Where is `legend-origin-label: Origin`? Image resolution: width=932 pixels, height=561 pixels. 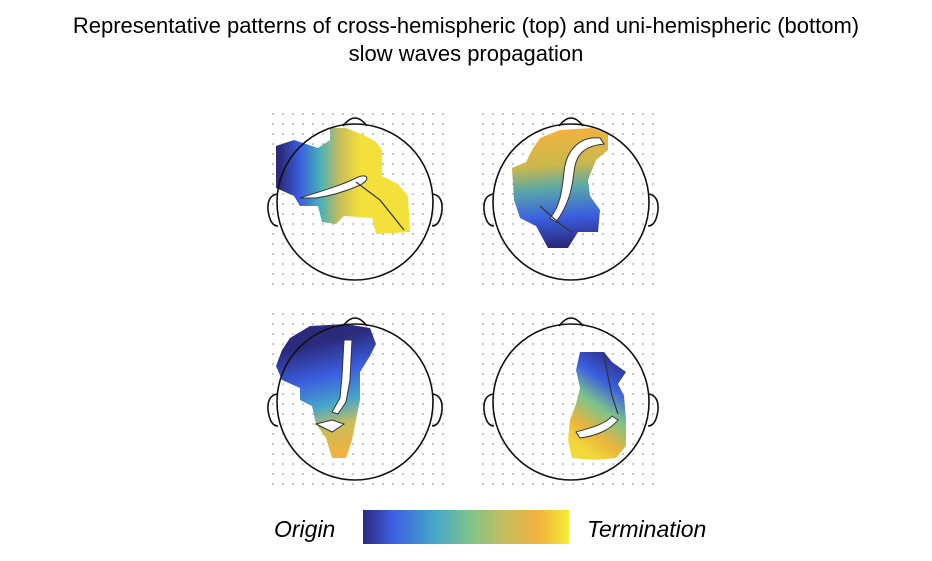
legend-origin-label: Origin is located at coordinates (305, 529).